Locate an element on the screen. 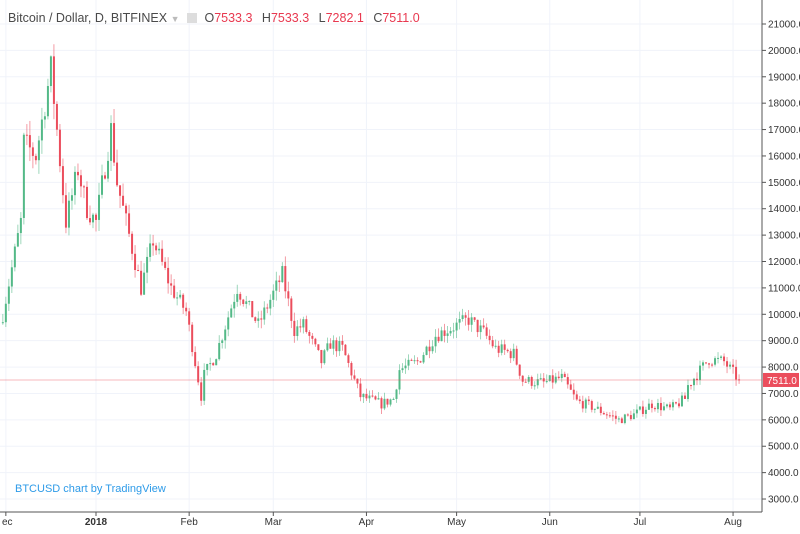 Image resolution: width=800 pixels, height=534 pixels. x-tick-label: Feb is located at coordinates (190, 522).